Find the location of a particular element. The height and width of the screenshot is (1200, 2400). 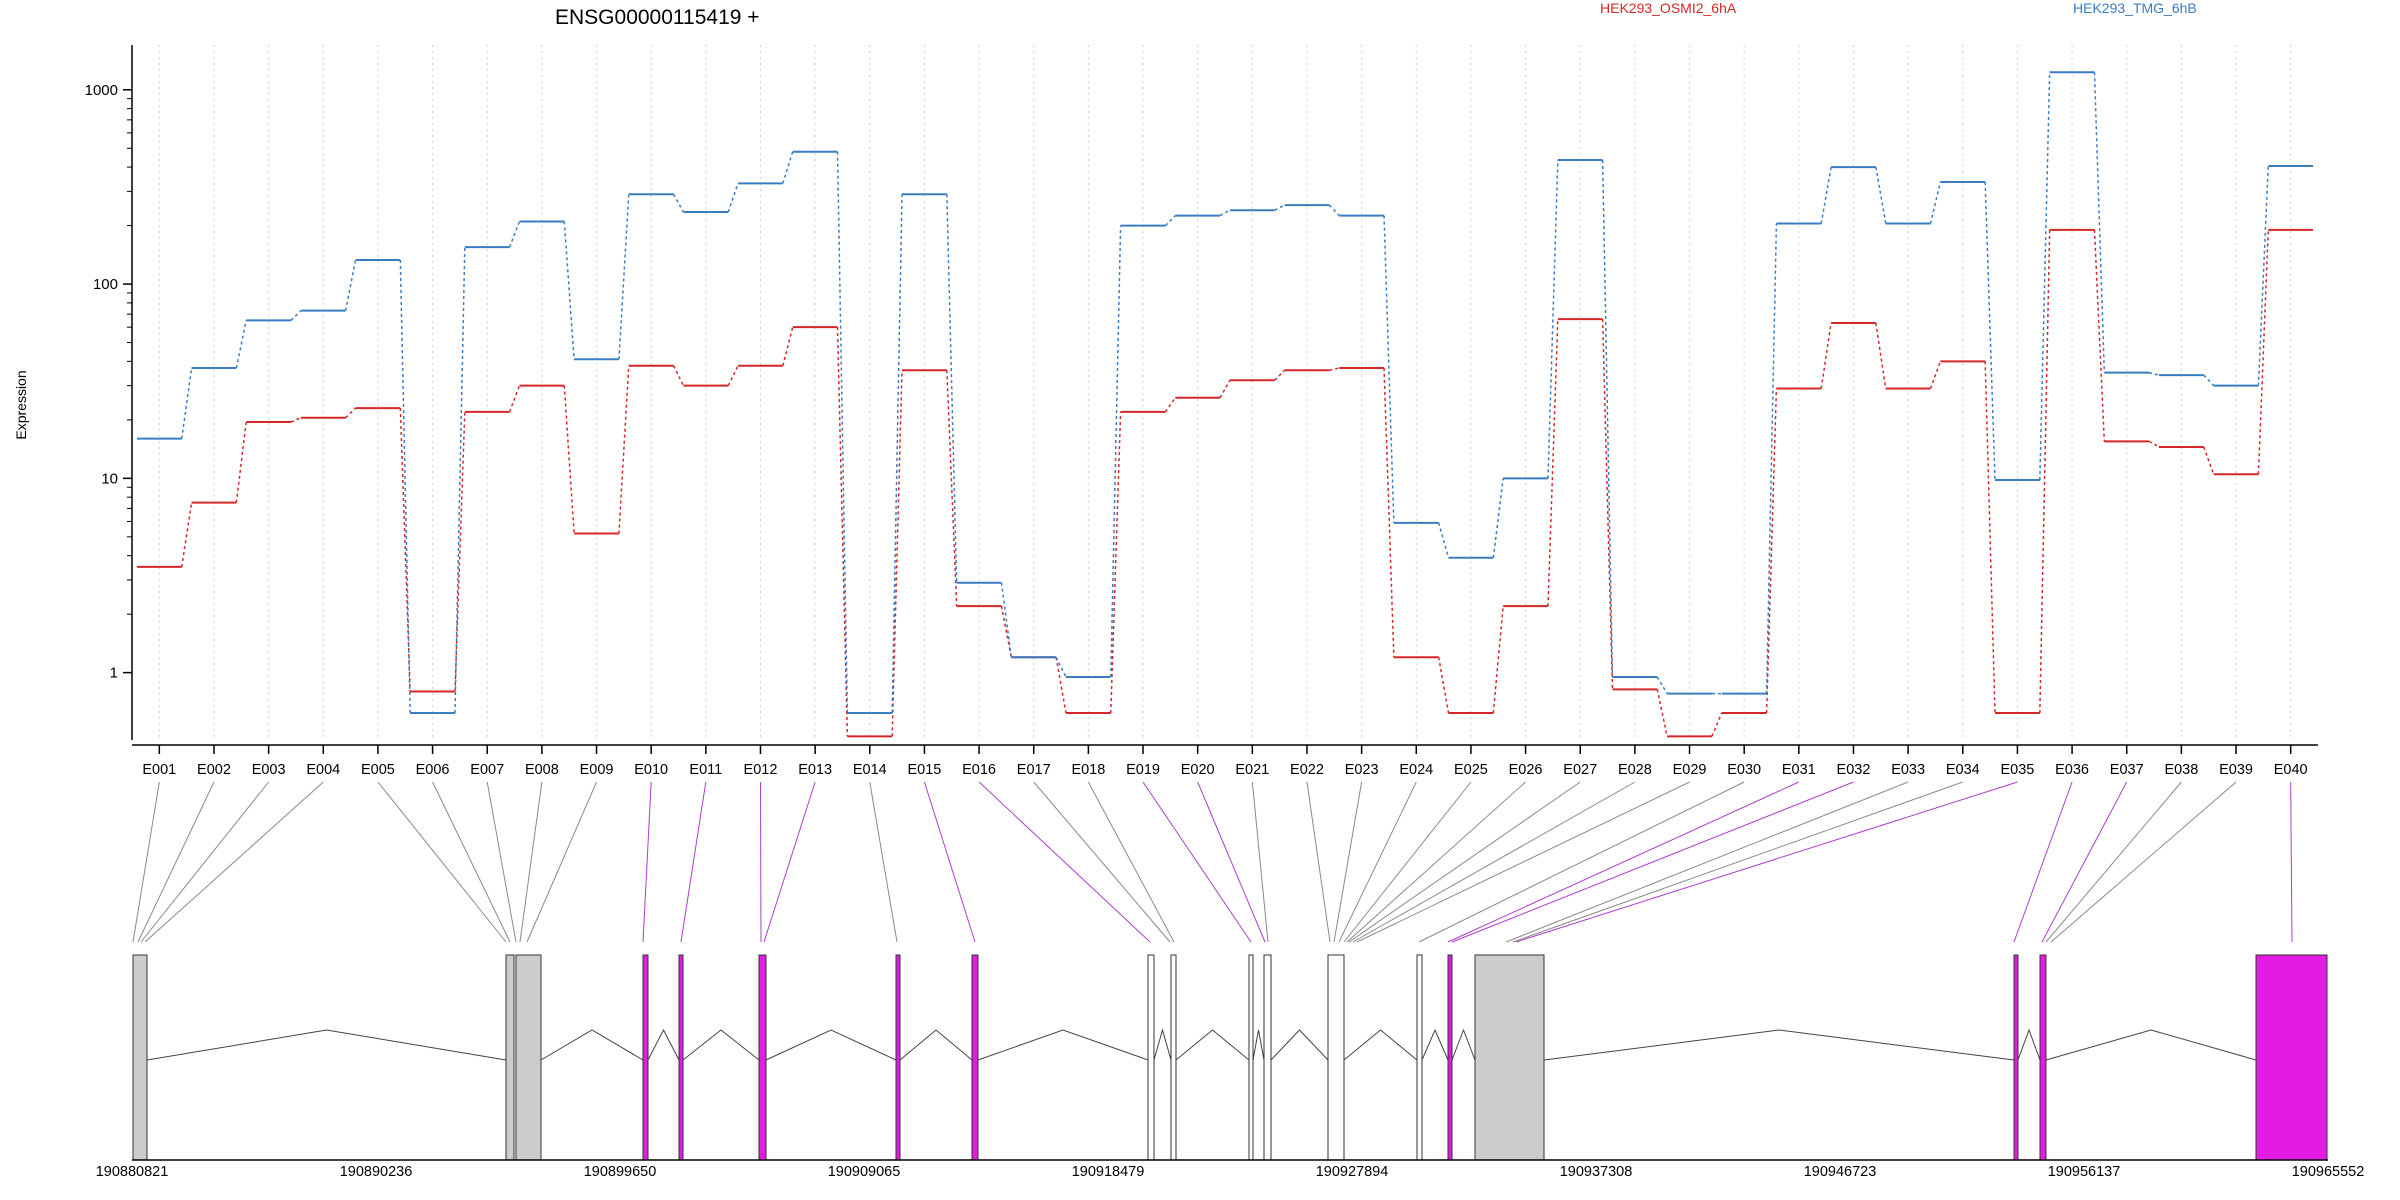

x-tick-label: E020 is located at coordinates (1198, 770).